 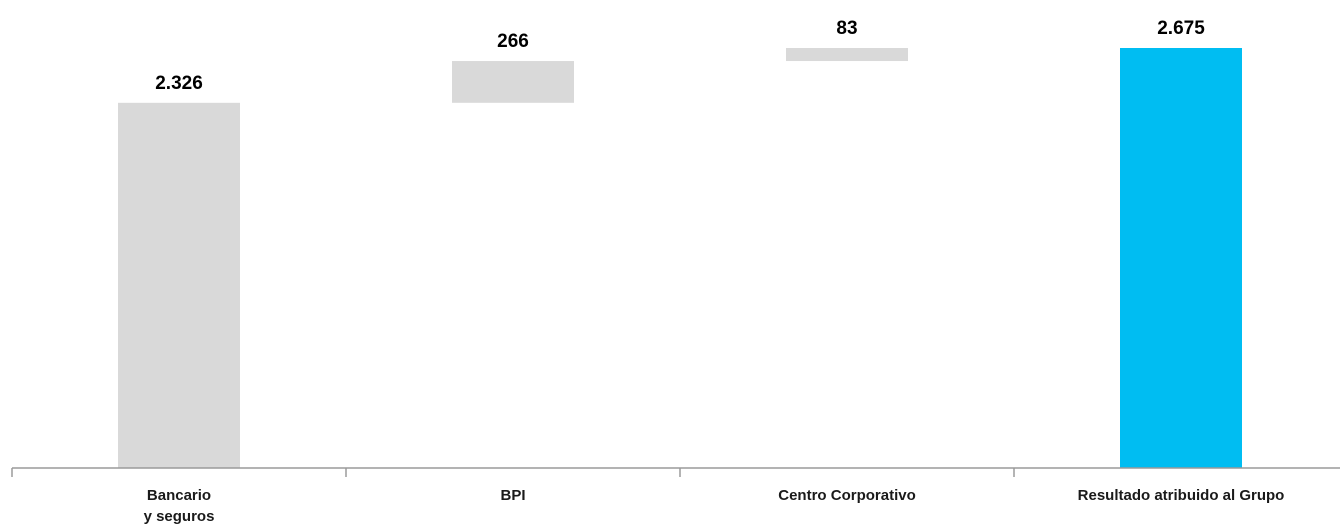 What do you see at coordinates (179, 83) in the screenshot?
I see `value-label-1: 2.326` at bounding box center [179, 83].